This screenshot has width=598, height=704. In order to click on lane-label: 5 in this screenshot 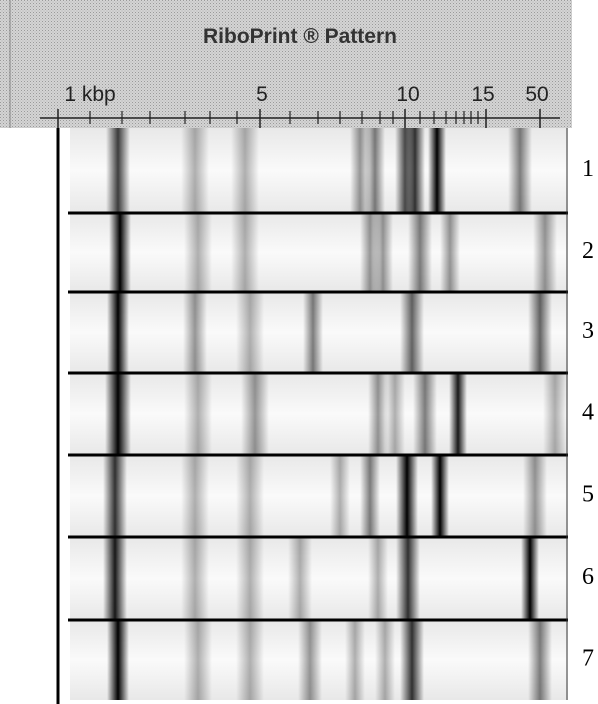, I will do `click(588, 495)`.